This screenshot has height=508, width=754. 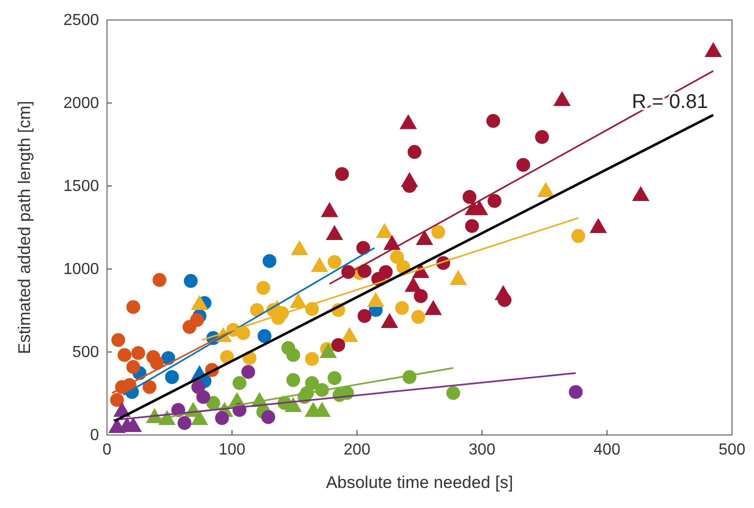 I want to click on x-tick-label: 400, so click(x=607, y=449).